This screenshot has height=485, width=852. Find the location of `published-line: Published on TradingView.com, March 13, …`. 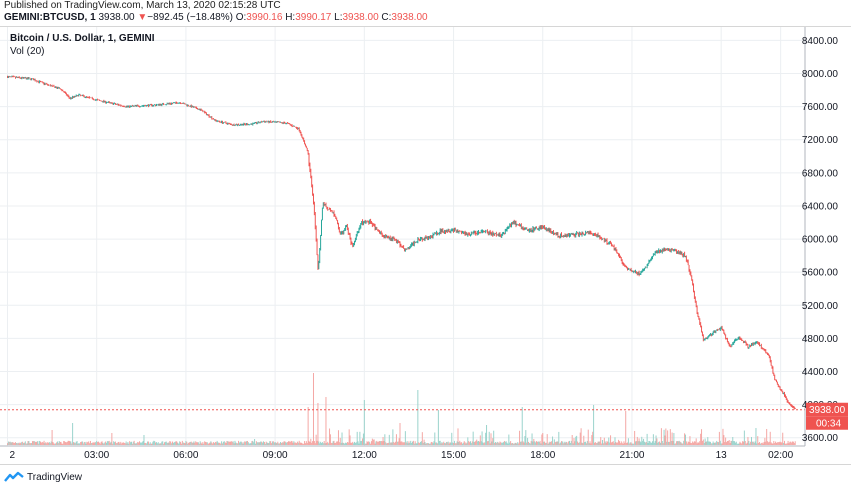

published-line: Published on TradingView.com, March 13, … is located at coordinates (142, 5).